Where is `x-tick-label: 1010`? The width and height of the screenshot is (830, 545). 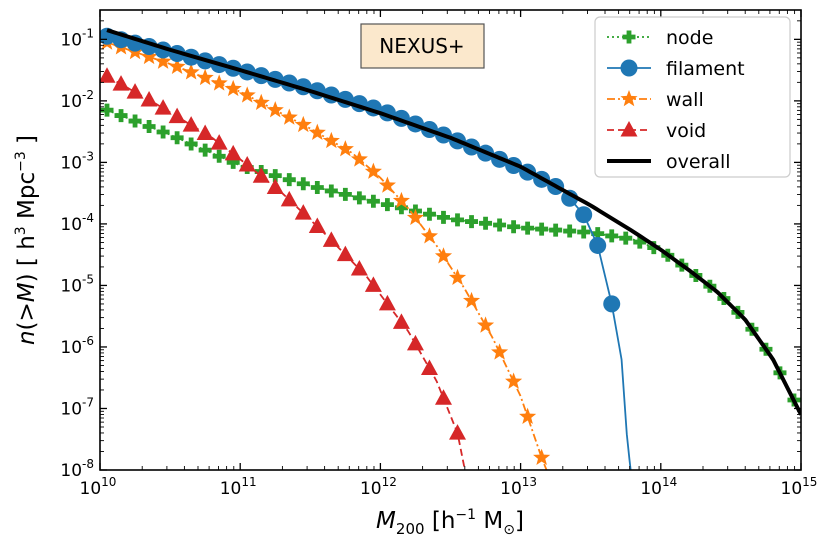
x-tick-label: 1010 is located at coordinates (98, 487).